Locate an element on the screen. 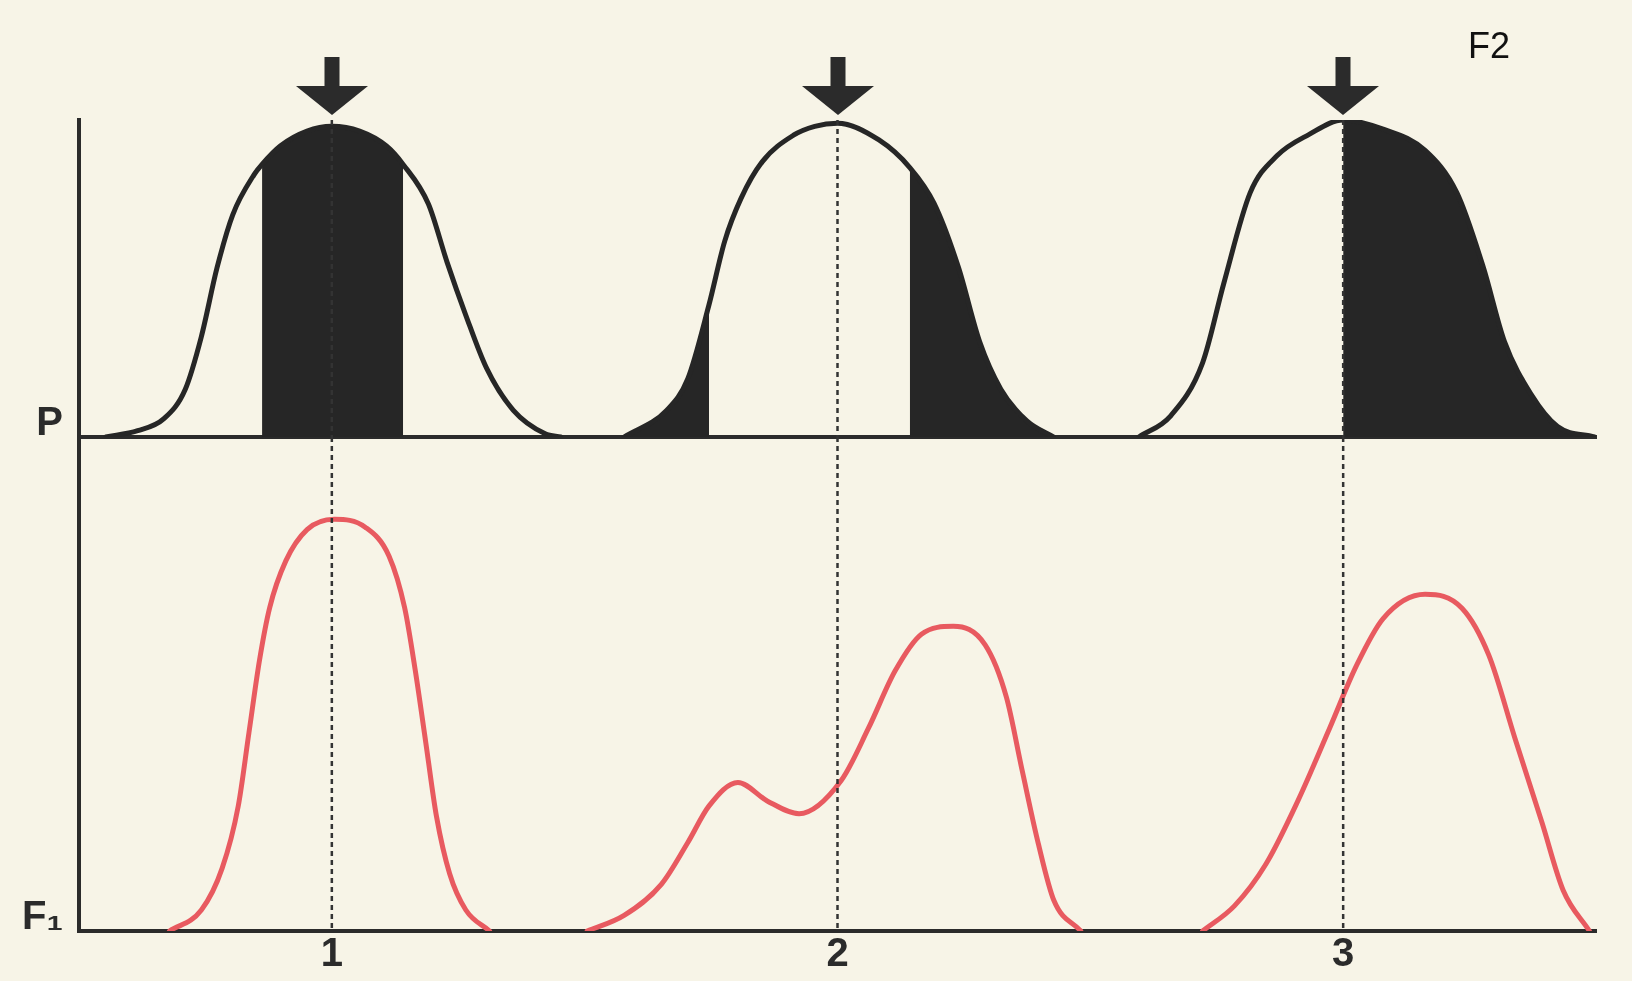  text: F2 is located at coordinates (1488, 45).